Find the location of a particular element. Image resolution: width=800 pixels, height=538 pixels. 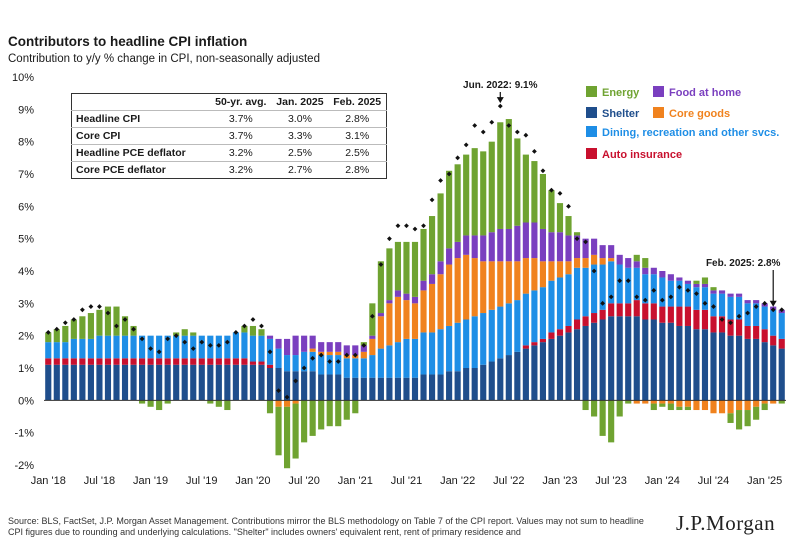

x-tick-label: Jul '24 is located at coordinates (713, 481).